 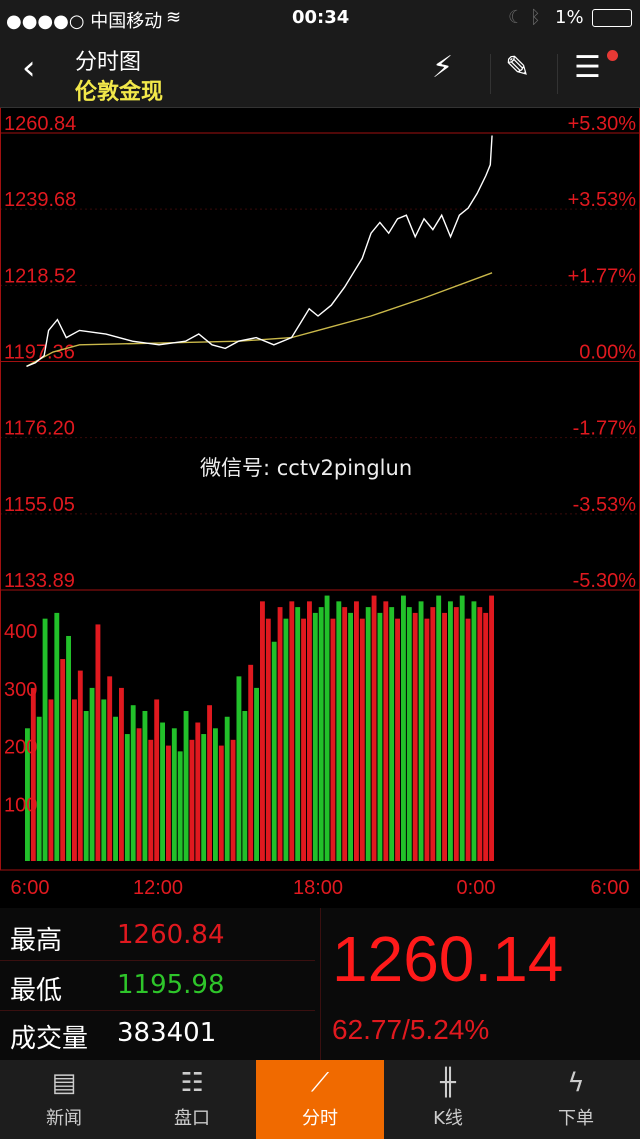 I want to click on price-tick-label: 1218.52, so click(x=40, y=276).